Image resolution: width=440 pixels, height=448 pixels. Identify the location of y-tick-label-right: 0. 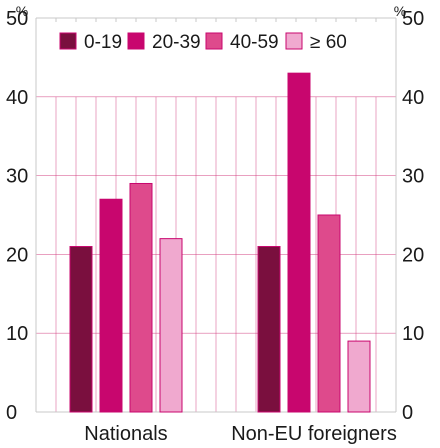
(407, 413).